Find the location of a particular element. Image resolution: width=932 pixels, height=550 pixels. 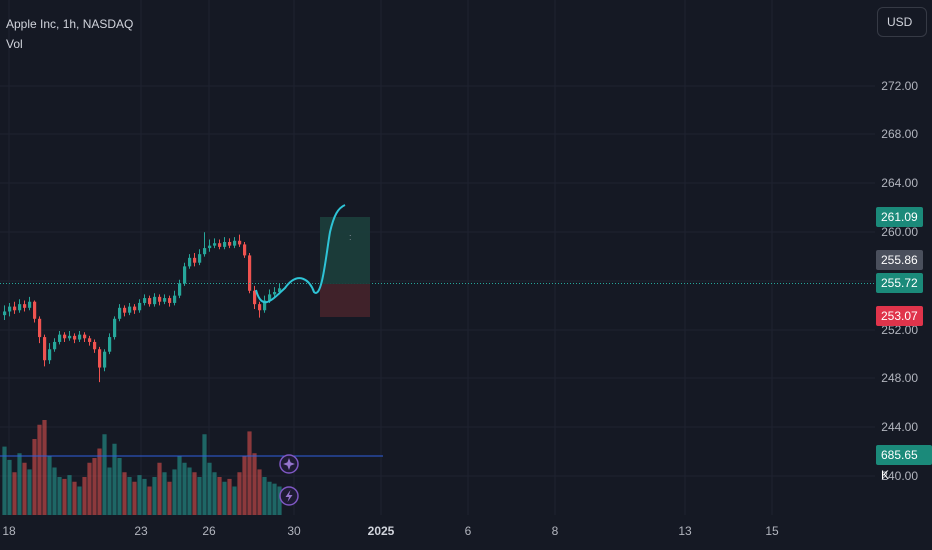

currency-button: USD is located at coordinates (902, 22).